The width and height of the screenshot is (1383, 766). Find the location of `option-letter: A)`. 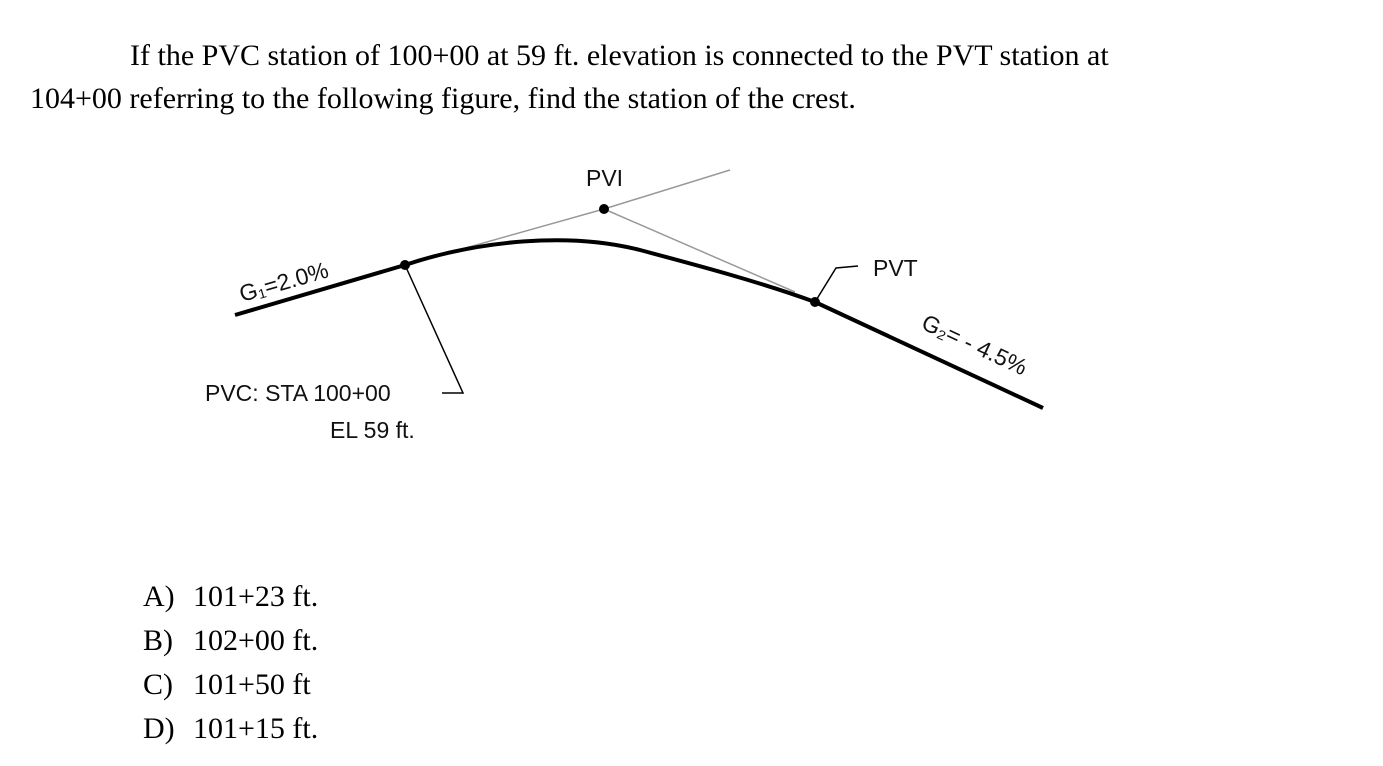

option-letter: A) is located at coordinates (159, 596).